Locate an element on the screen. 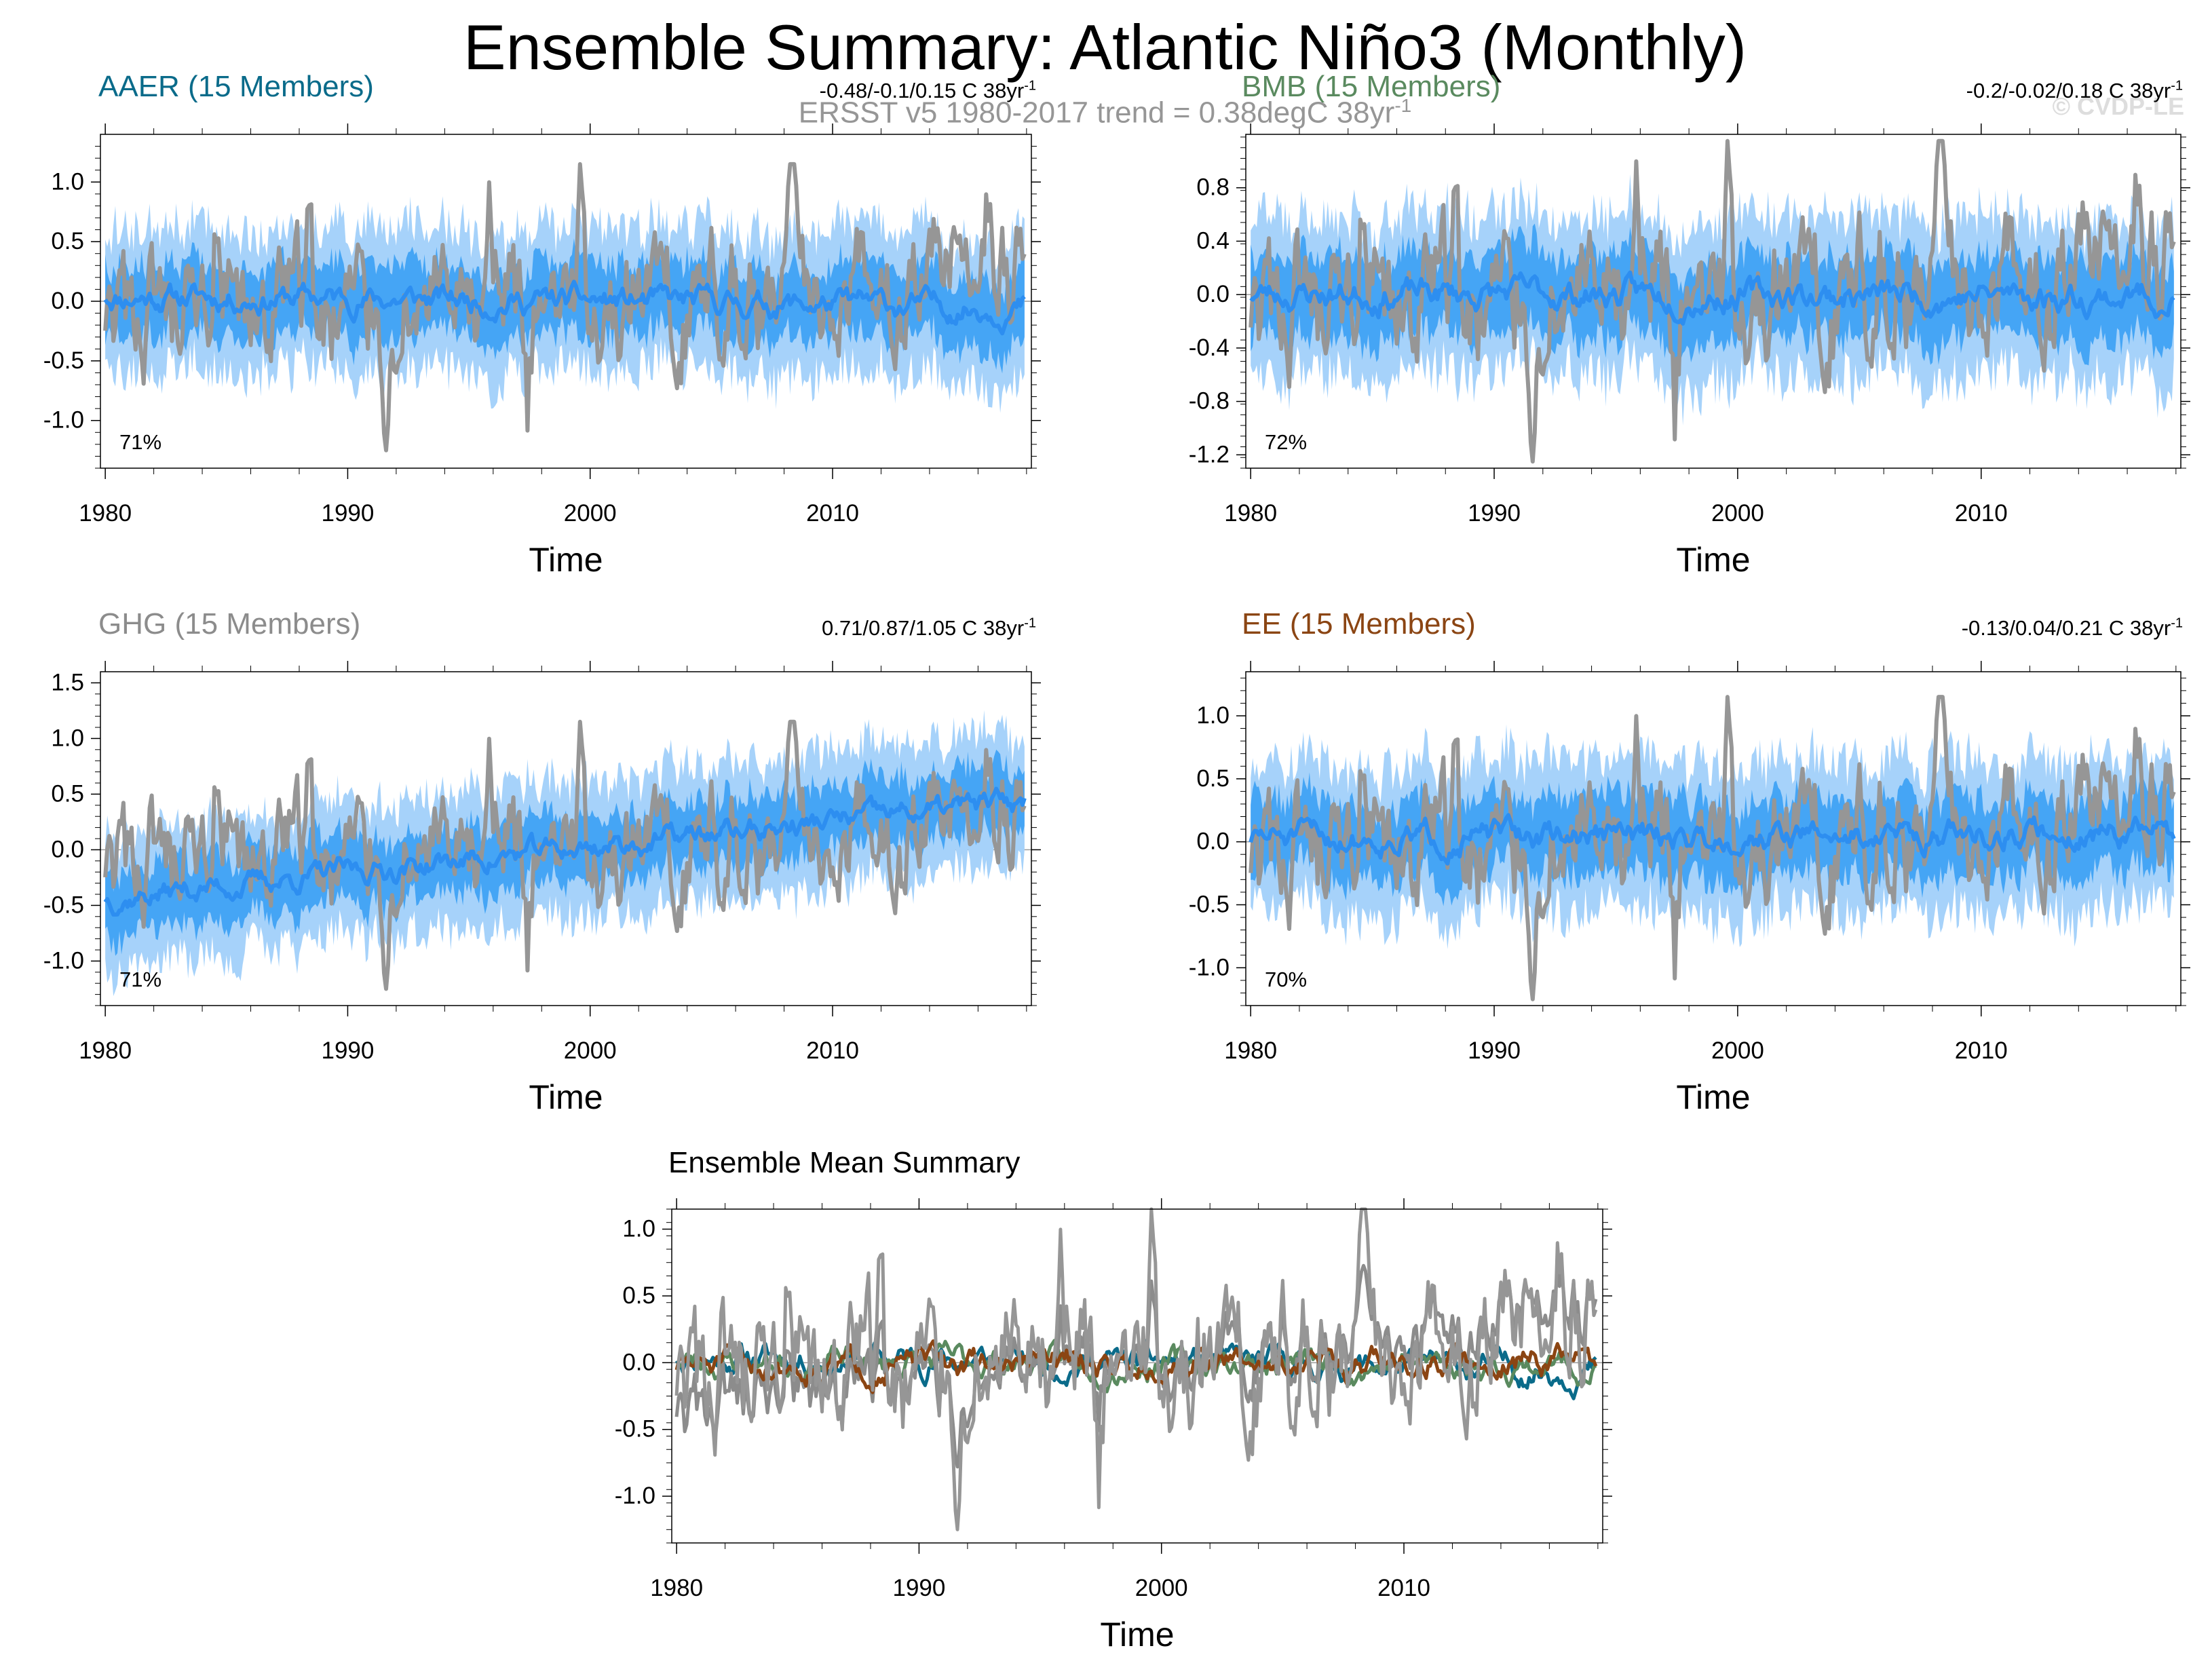  x-axis-label-ghg: Time is located at coordinates (566, 1097).